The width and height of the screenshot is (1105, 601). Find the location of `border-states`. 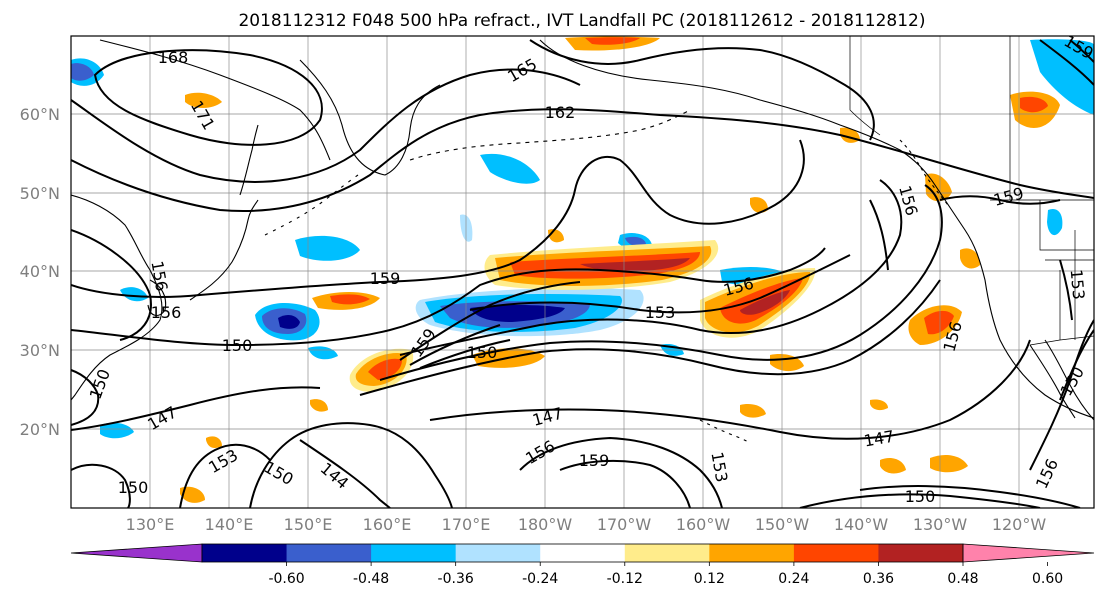

border-states is located at coordinates (1069, 285).